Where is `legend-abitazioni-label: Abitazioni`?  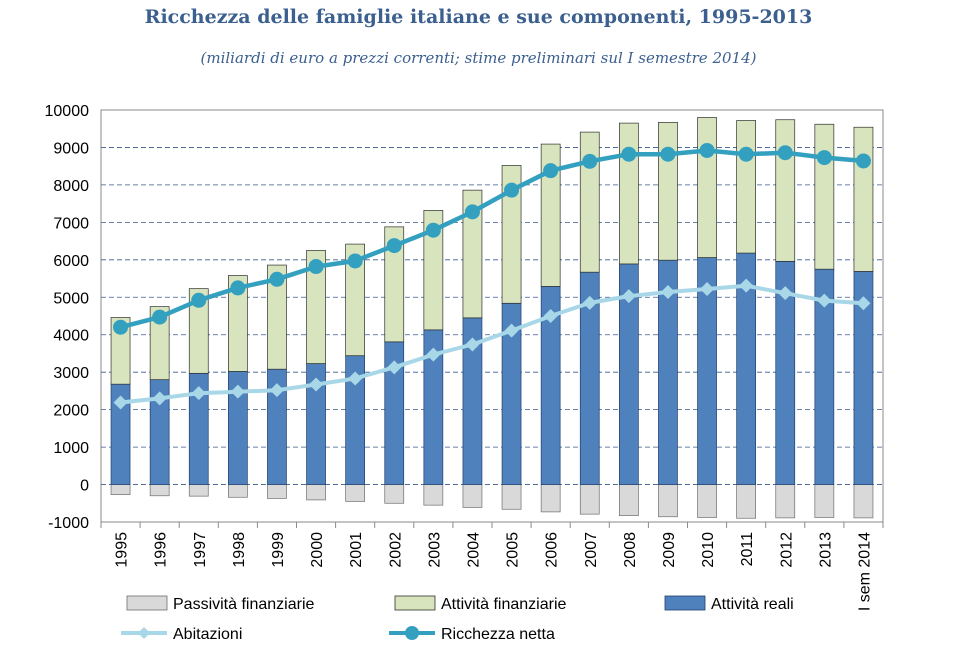
legend-abitazioni-label: Abitazioni is located at coordinates (207, 634).